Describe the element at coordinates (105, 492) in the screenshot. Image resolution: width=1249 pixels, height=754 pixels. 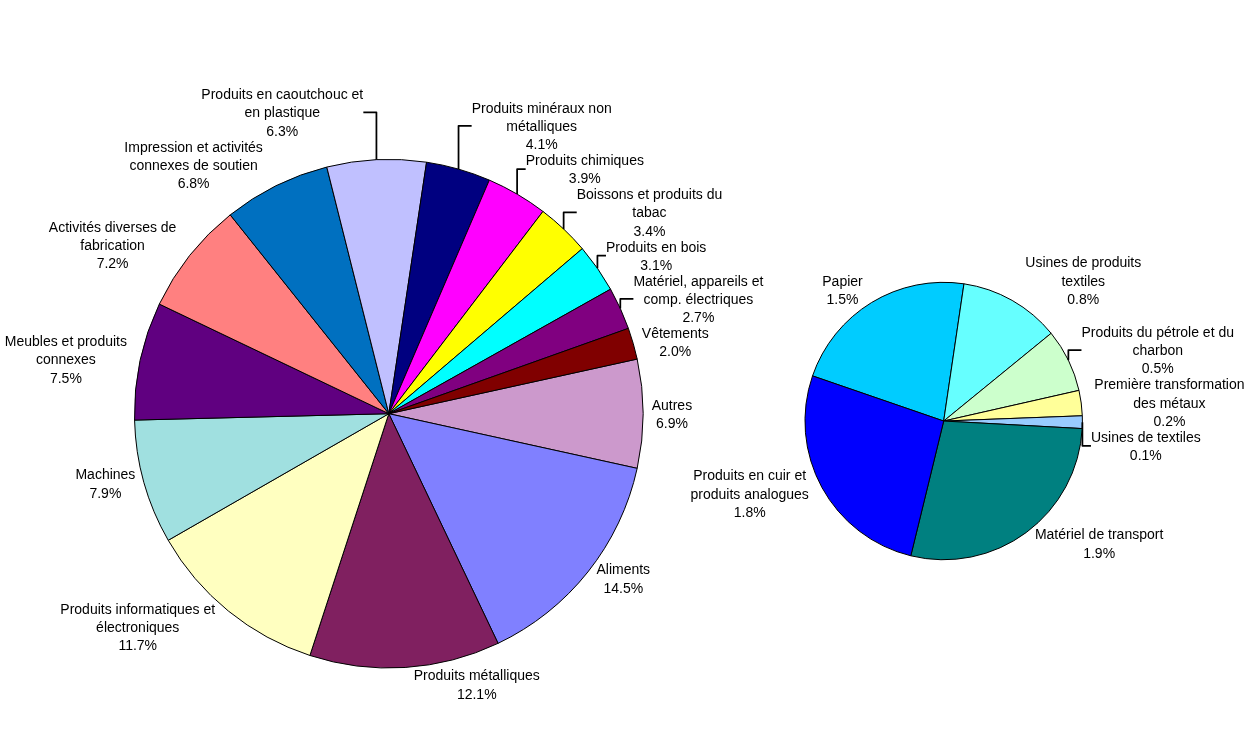
I see `data-label: 7.9%` at that location.